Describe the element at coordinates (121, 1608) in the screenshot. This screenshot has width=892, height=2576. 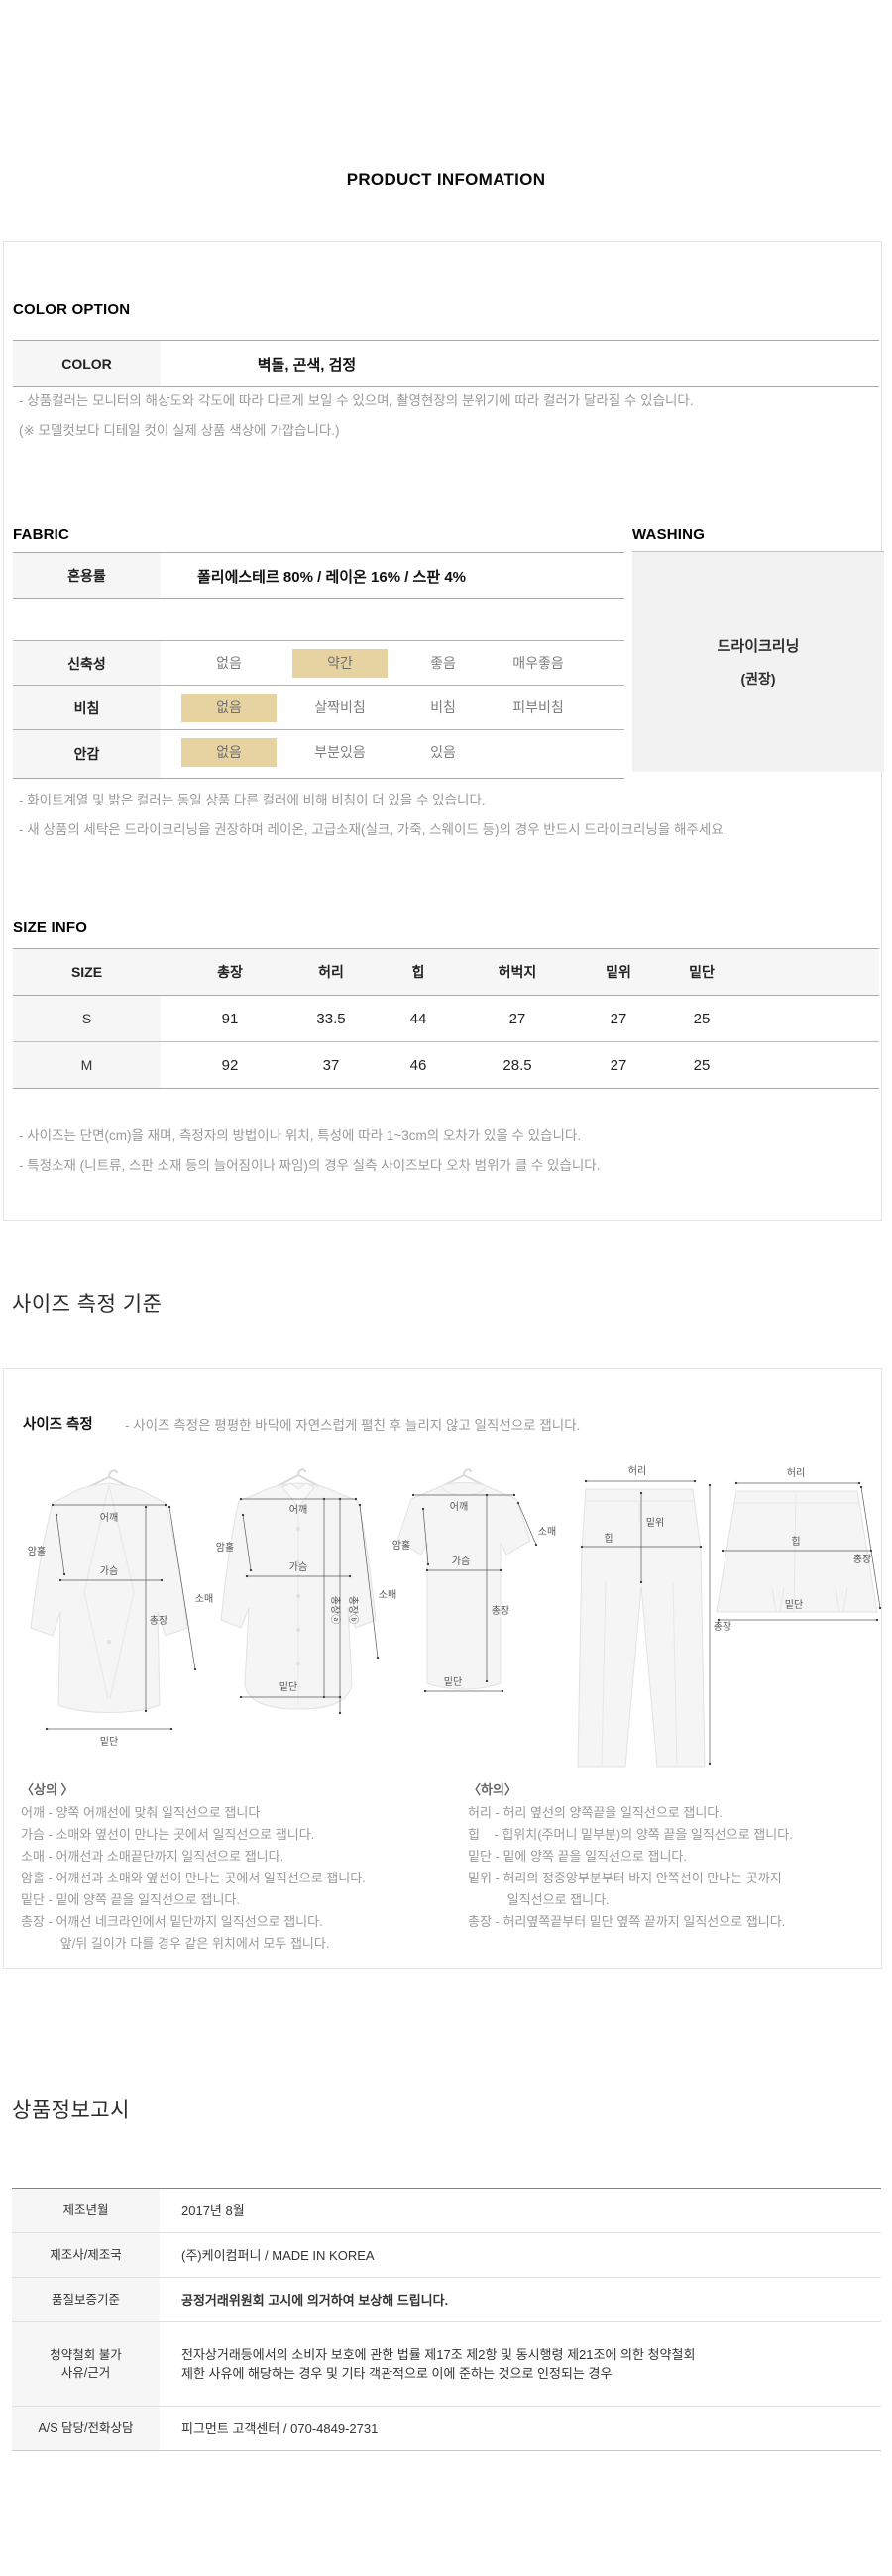
I see `jacket-diagram: 어깨 암홀 가슴 소매 총장 밑단` at that location.